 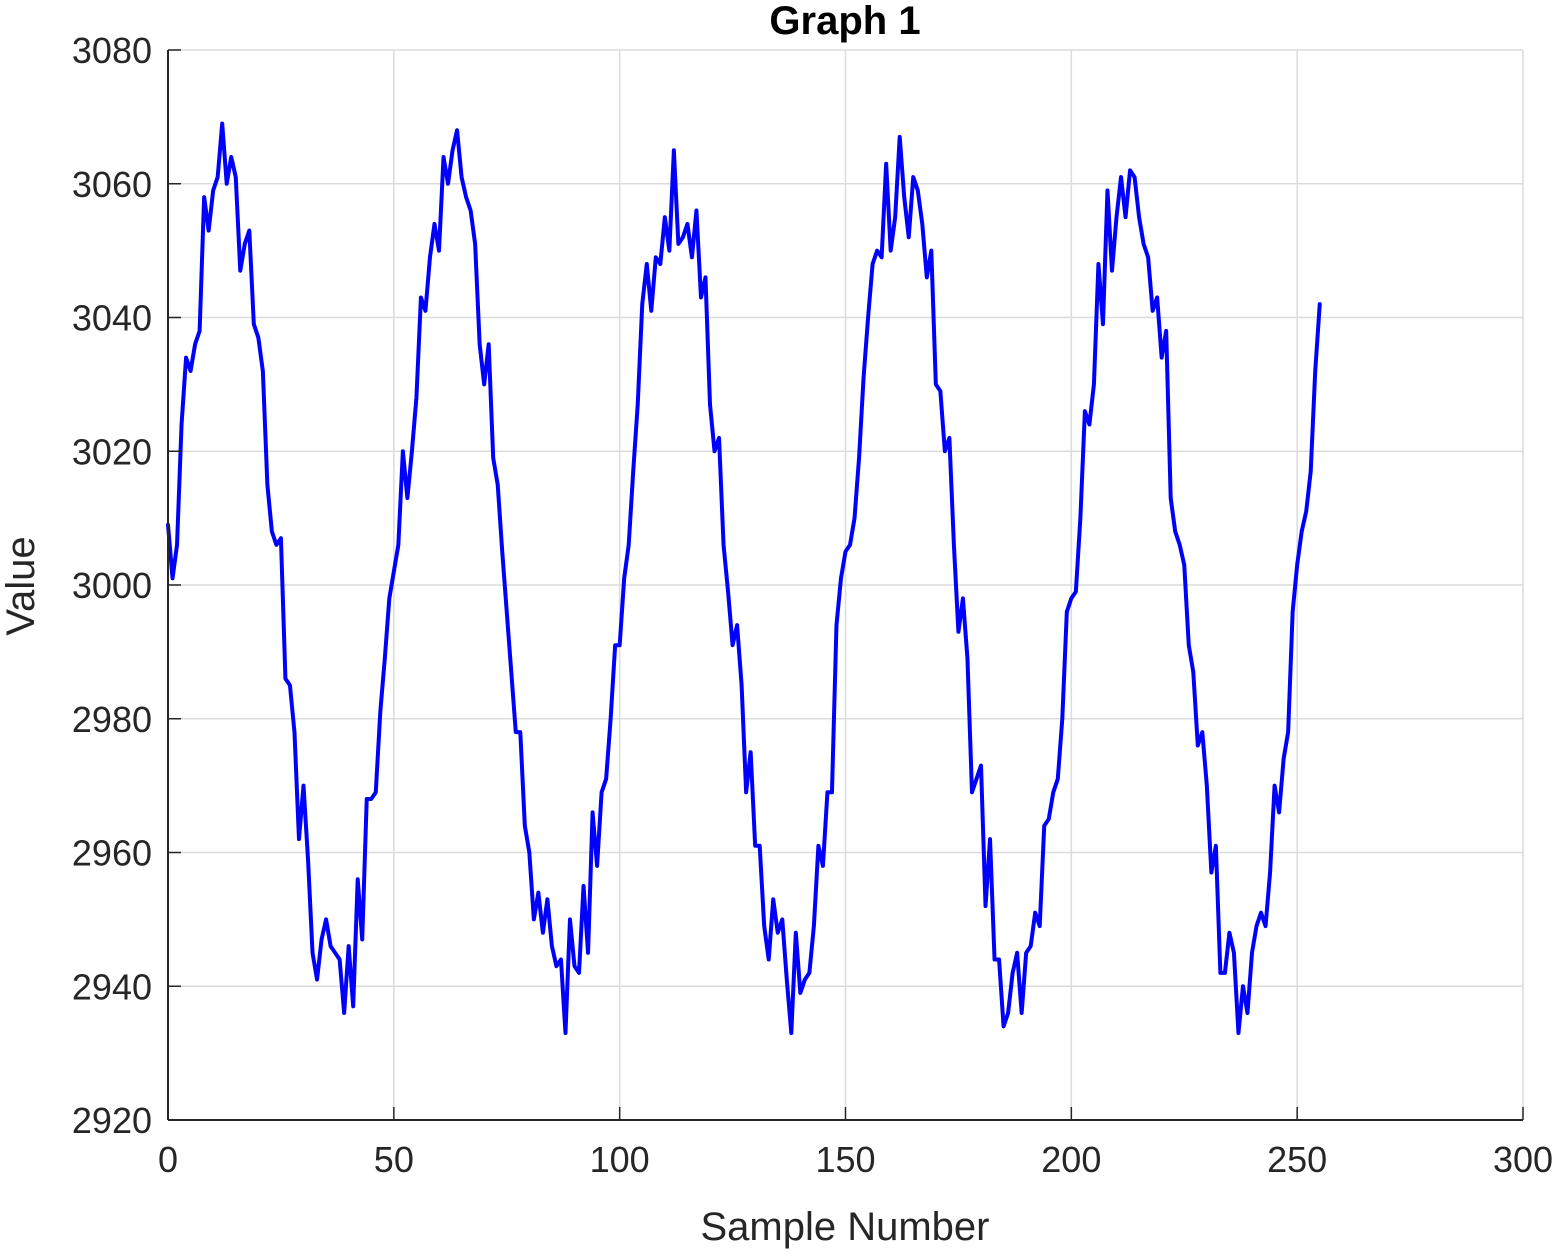 I want to click on y-tick-label: 3060, so click(x=112, y=184).